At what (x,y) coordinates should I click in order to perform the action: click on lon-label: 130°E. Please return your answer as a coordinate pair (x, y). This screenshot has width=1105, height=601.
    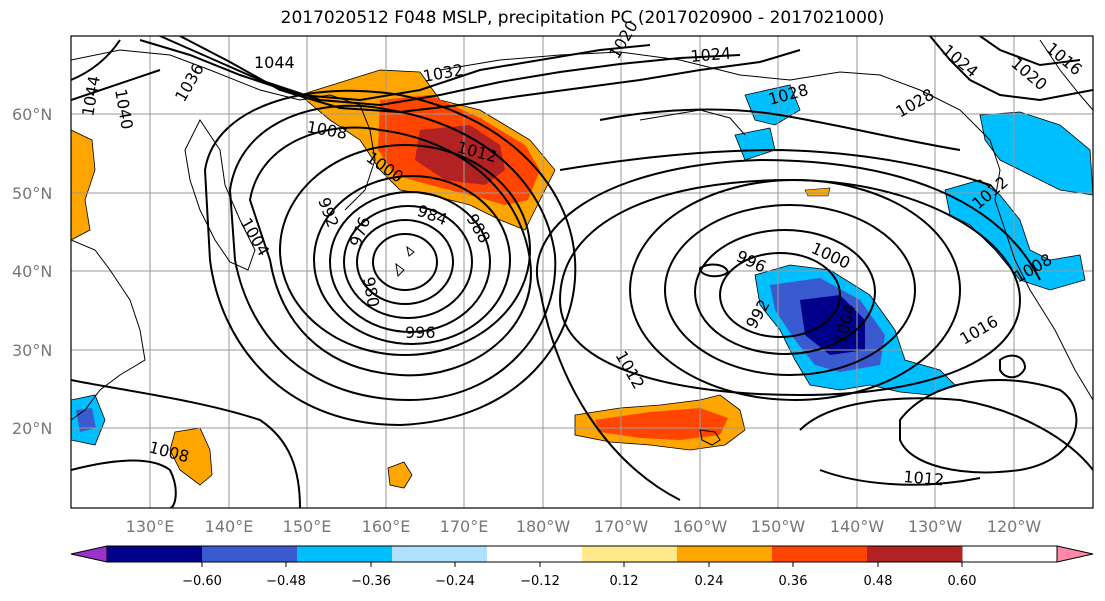
    Looking at the image, I should click on (150, 526).